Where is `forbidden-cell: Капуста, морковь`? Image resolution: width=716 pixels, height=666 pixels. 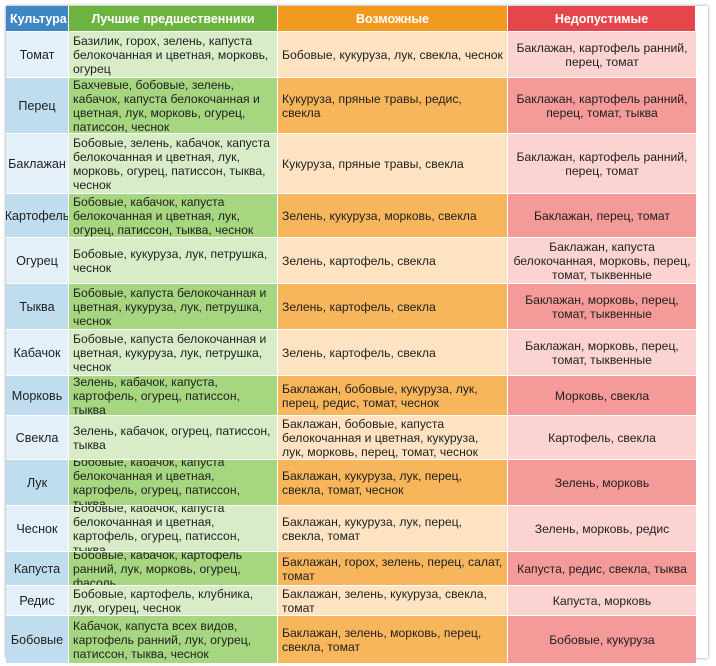
forbidden-cell: Капуста, морковь is located at coordinates (602, 601).